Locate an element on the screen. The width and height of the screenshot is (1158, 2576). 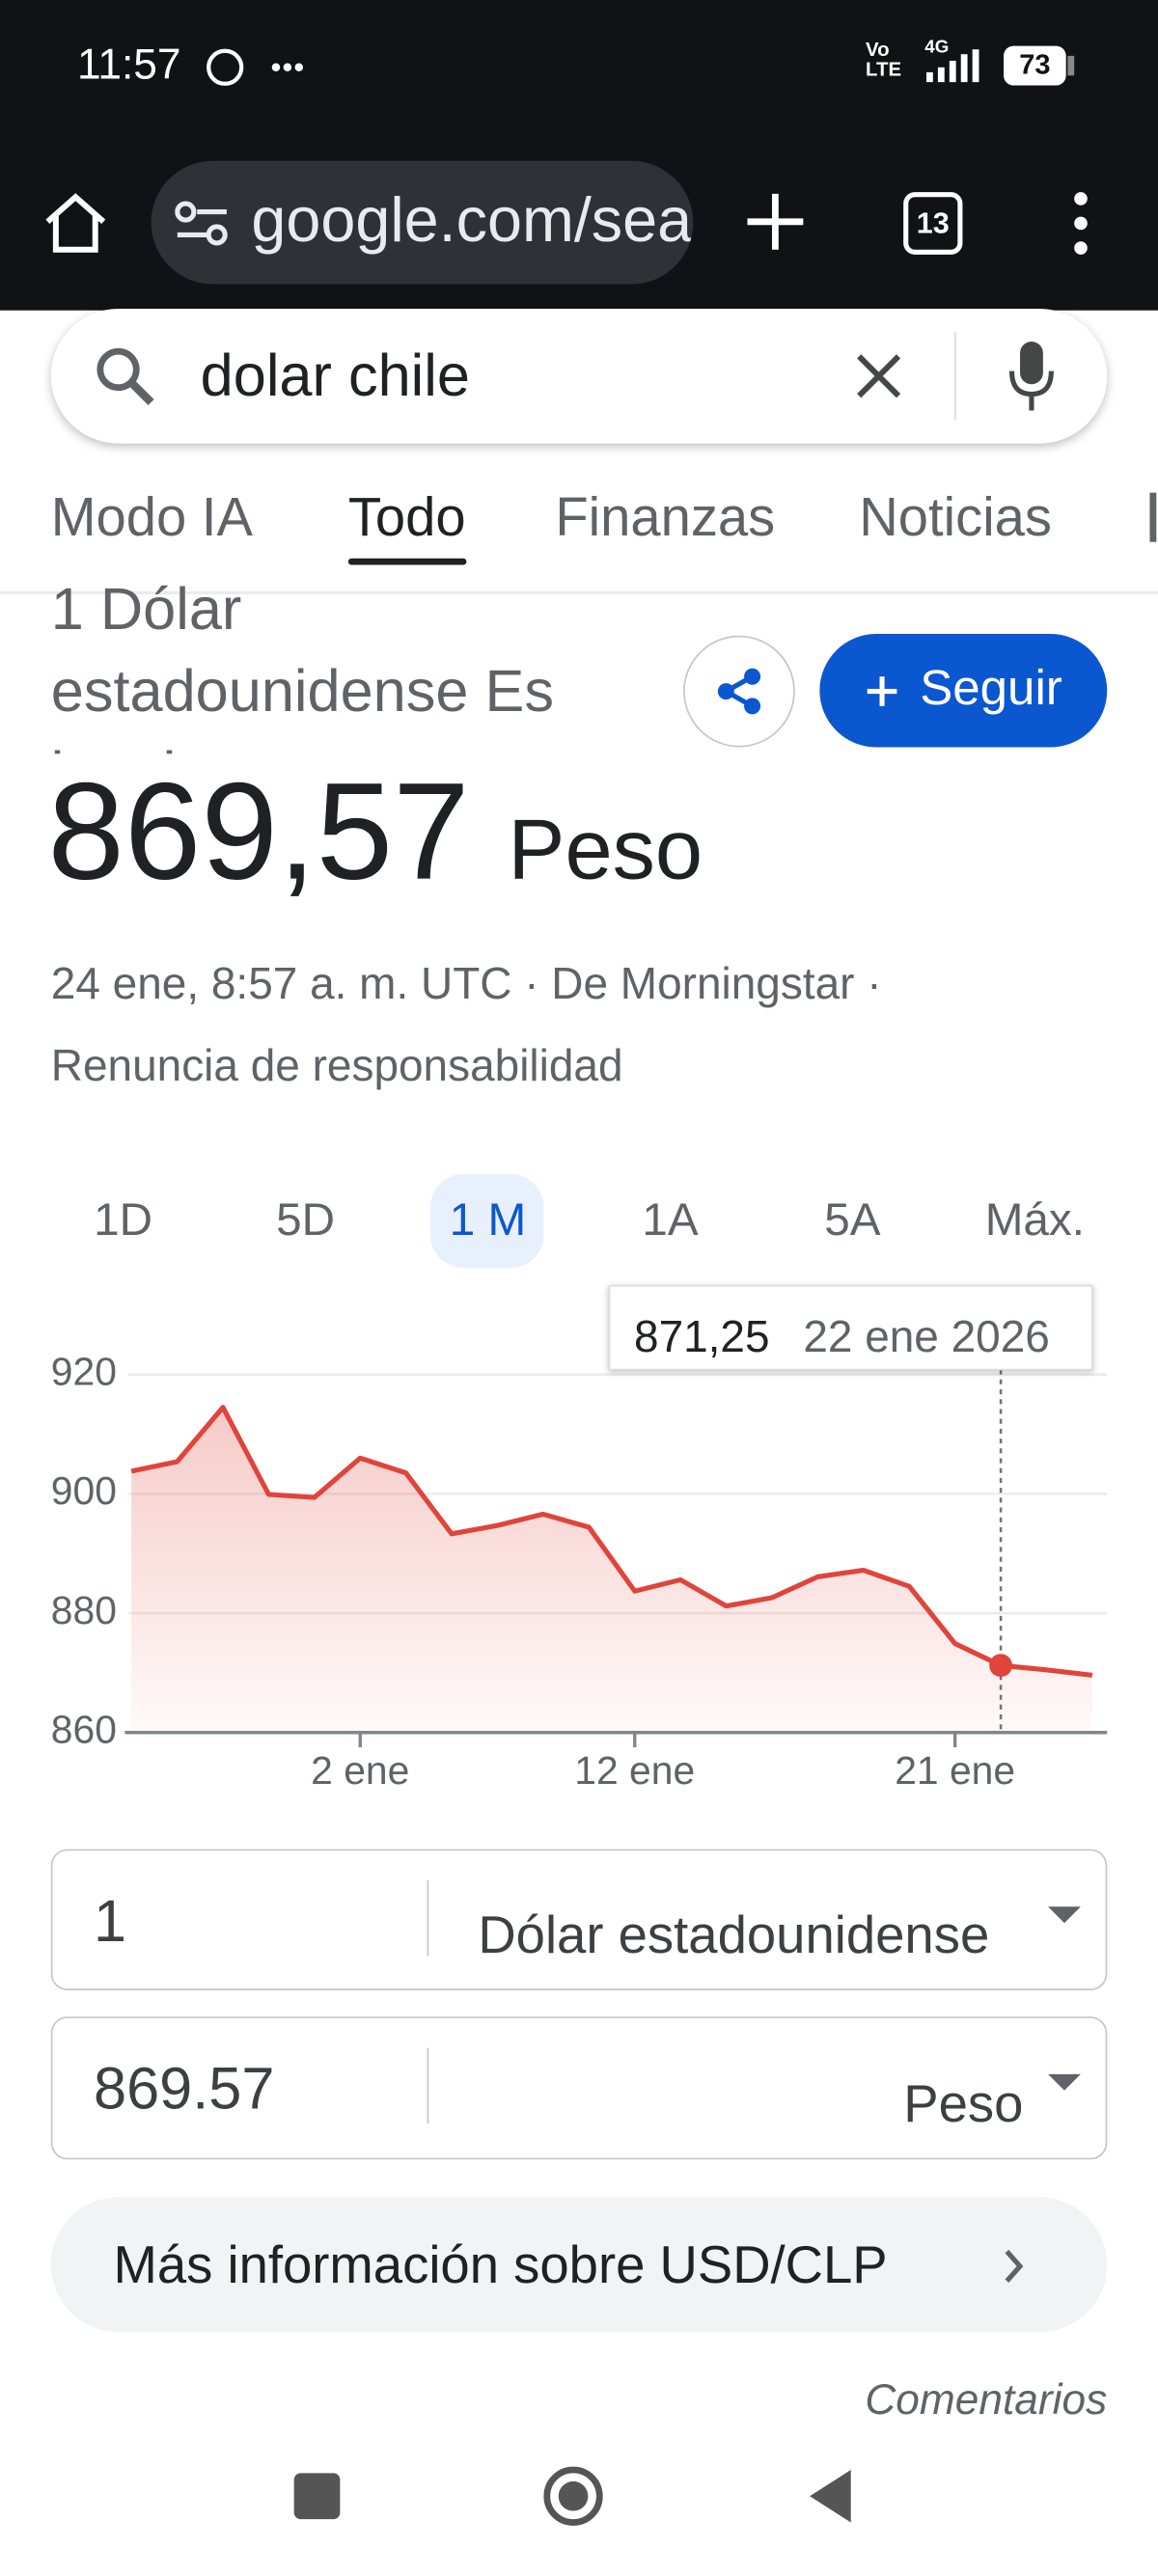
search-tab: Finanzas is located at coordinates (665, 516).